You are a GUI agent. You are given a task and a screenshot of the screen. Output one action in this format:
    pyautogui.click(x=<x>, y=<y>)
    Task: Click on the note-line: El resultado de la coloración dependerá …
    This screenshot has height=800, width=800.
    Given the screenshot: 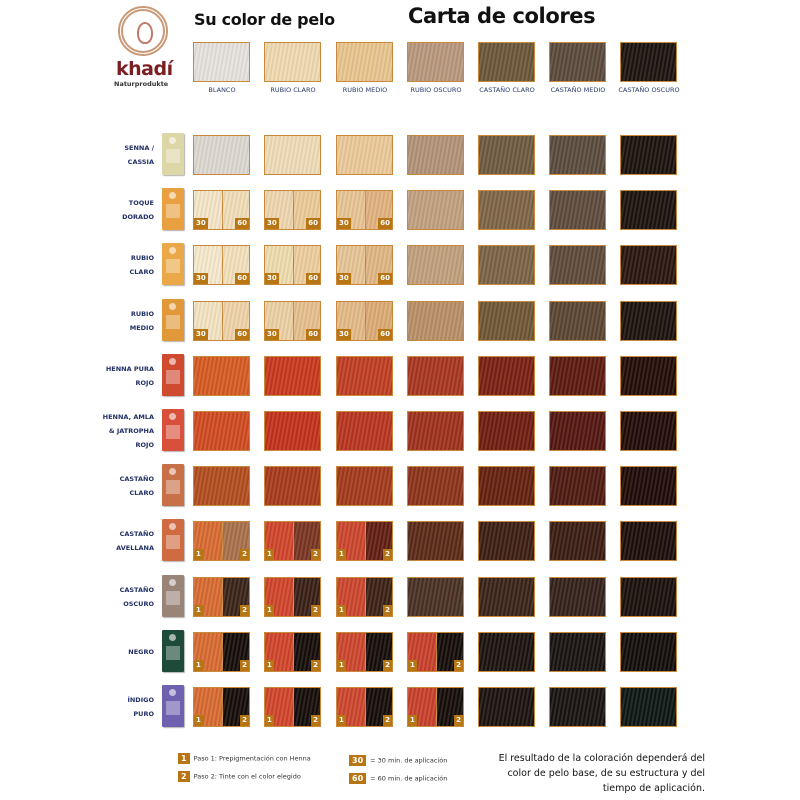 What is the action you would take?
    pyautogui.click(x=601, y=758)
    